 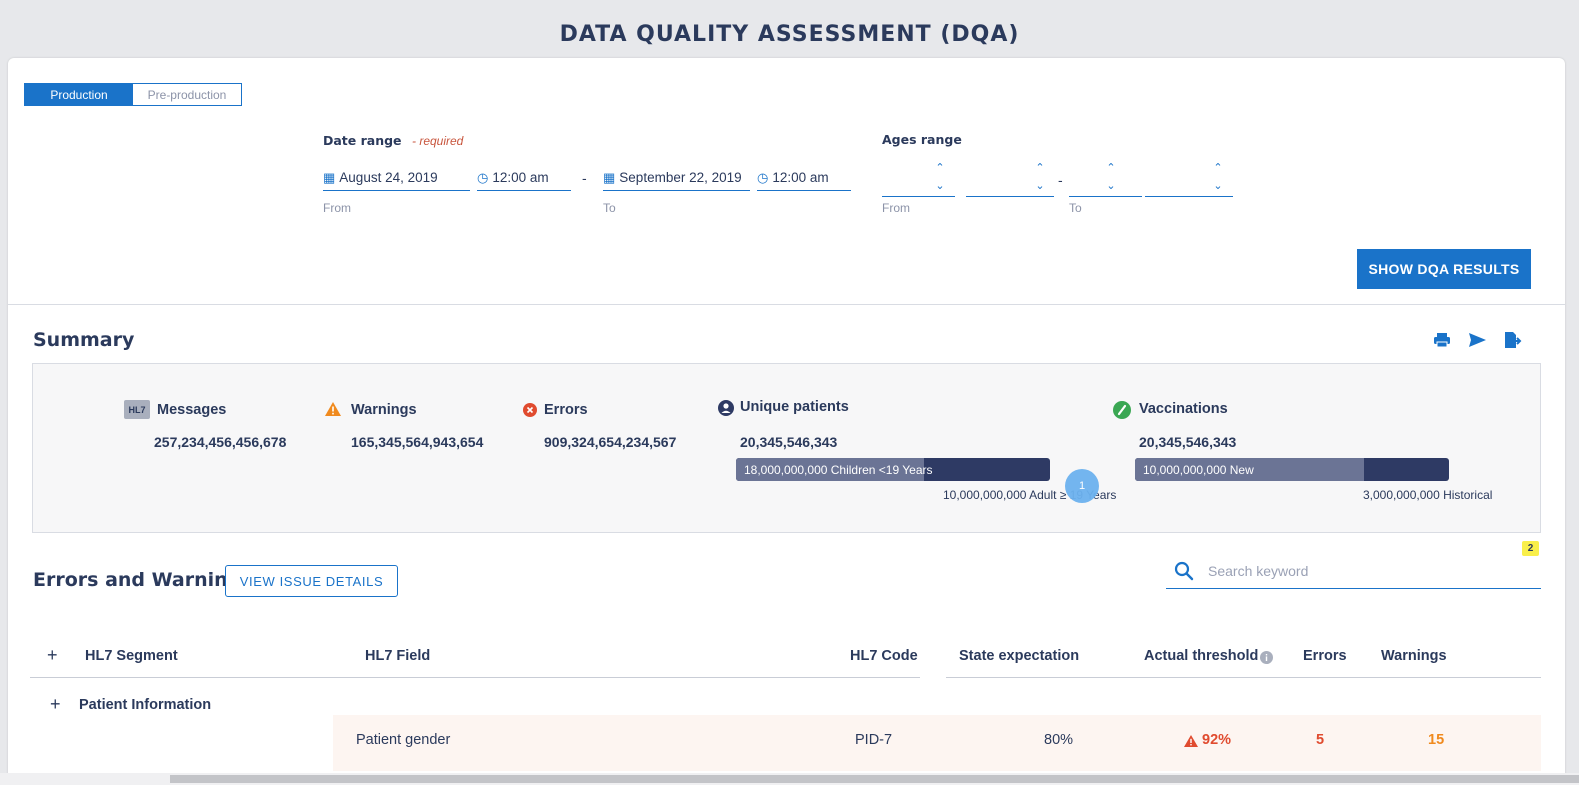 I want to click on group-patient-information: Patient Information, so click(x=145, y=705).